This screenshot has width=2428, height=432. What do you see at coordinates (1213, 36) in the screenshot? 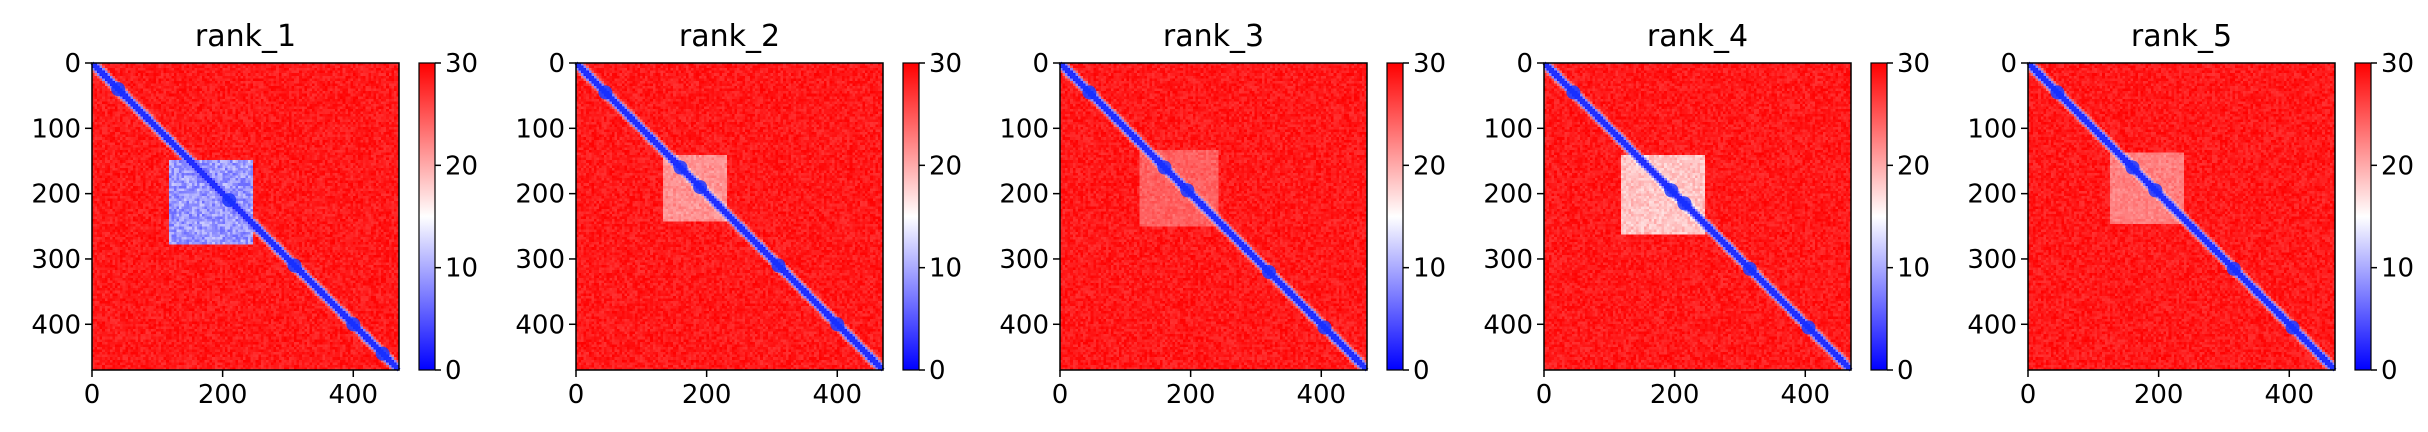
I see `chart-title: rank_3` at bounding box center [1213, 36].